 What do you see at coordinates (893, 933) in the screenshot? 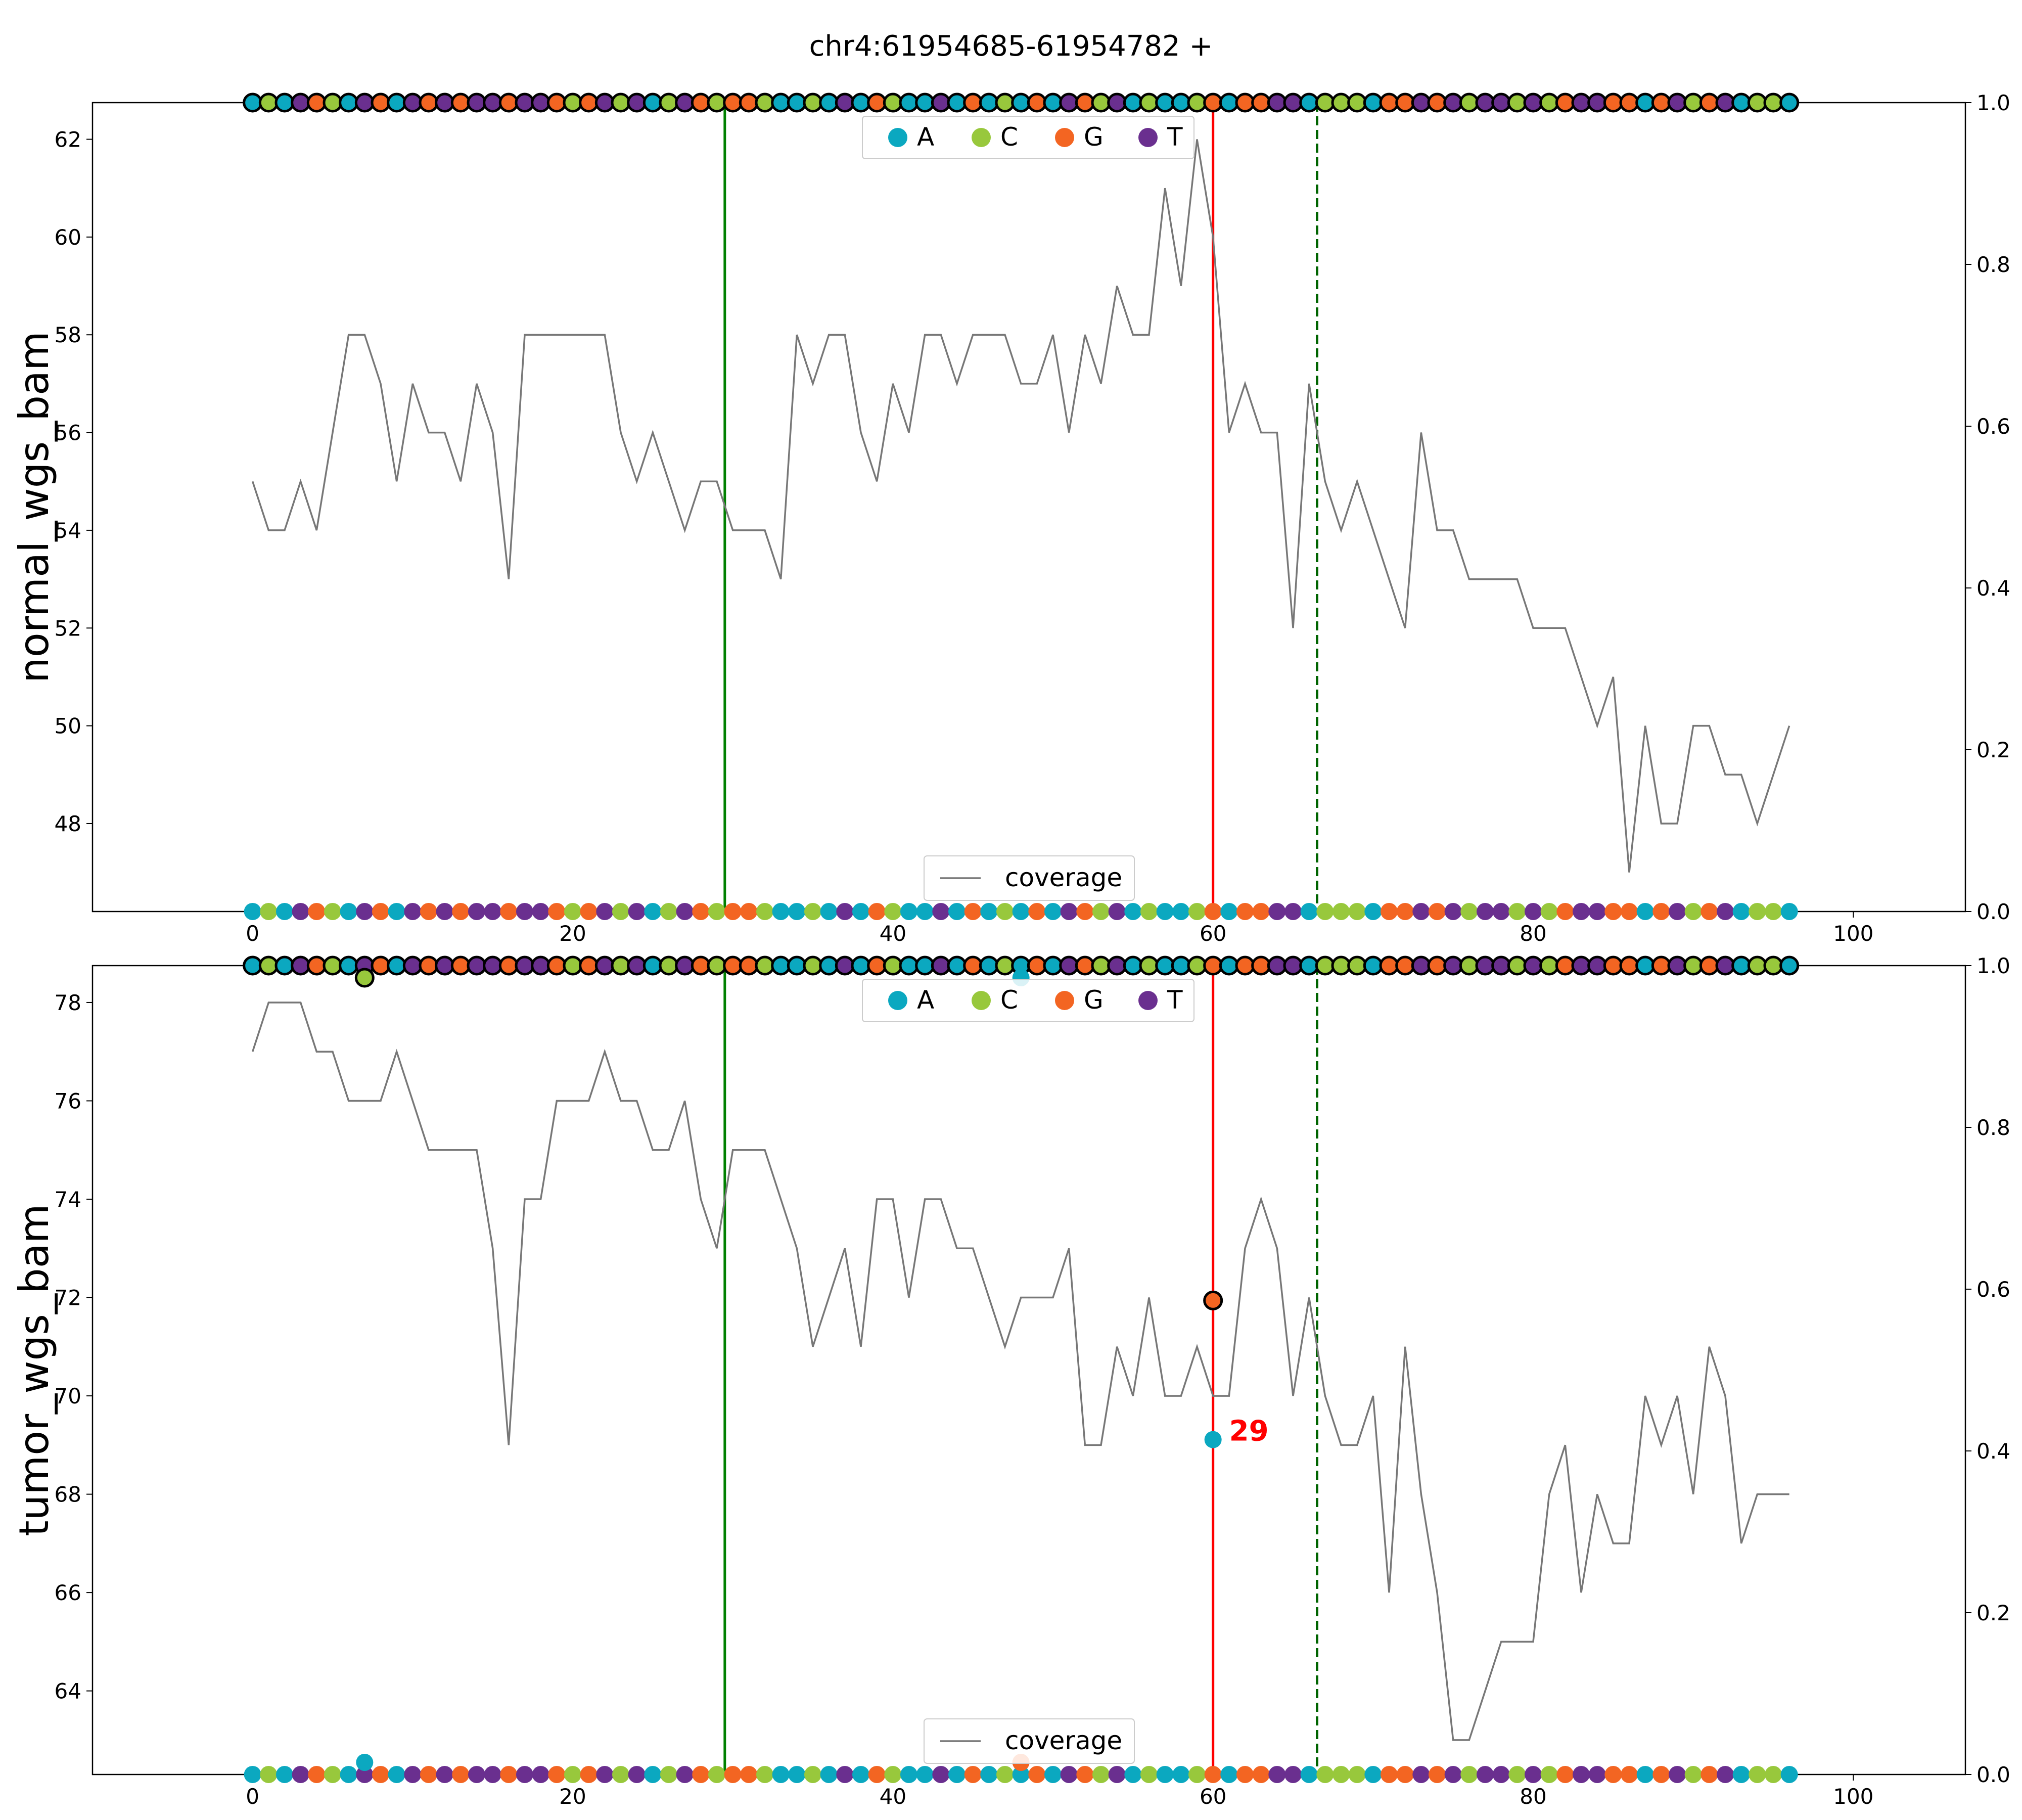
I see `x-tick-label: 40` at bounding box center [893, 933].